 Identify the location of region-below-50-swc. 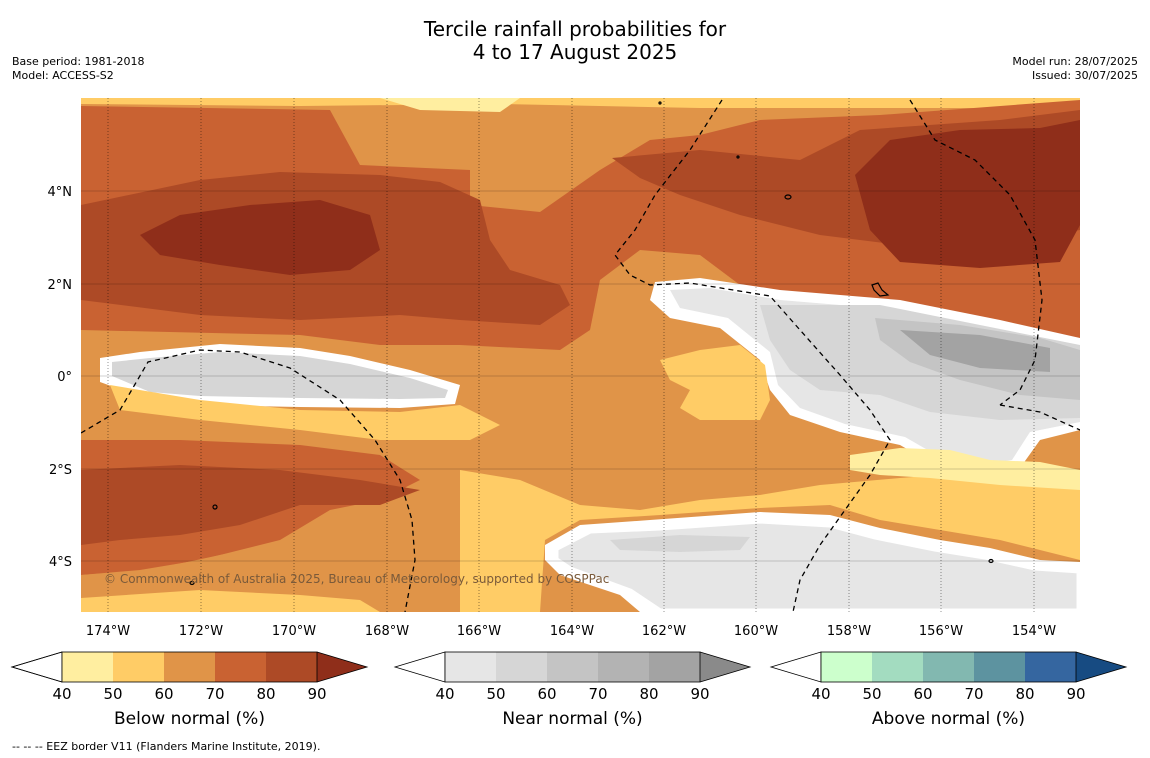
(230, 601).